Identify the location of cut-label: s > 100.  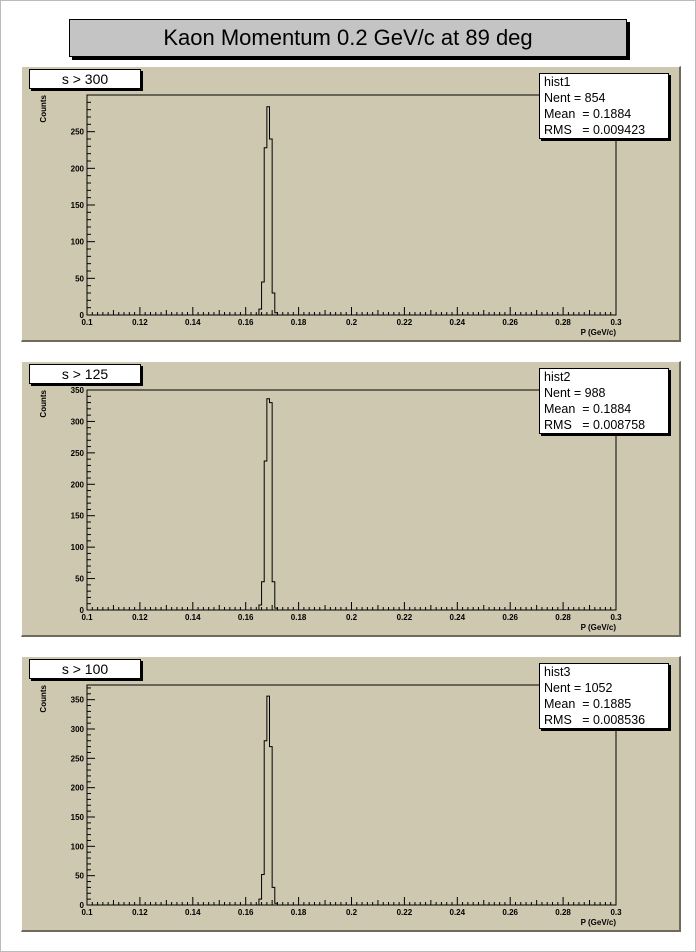
(85, 669).